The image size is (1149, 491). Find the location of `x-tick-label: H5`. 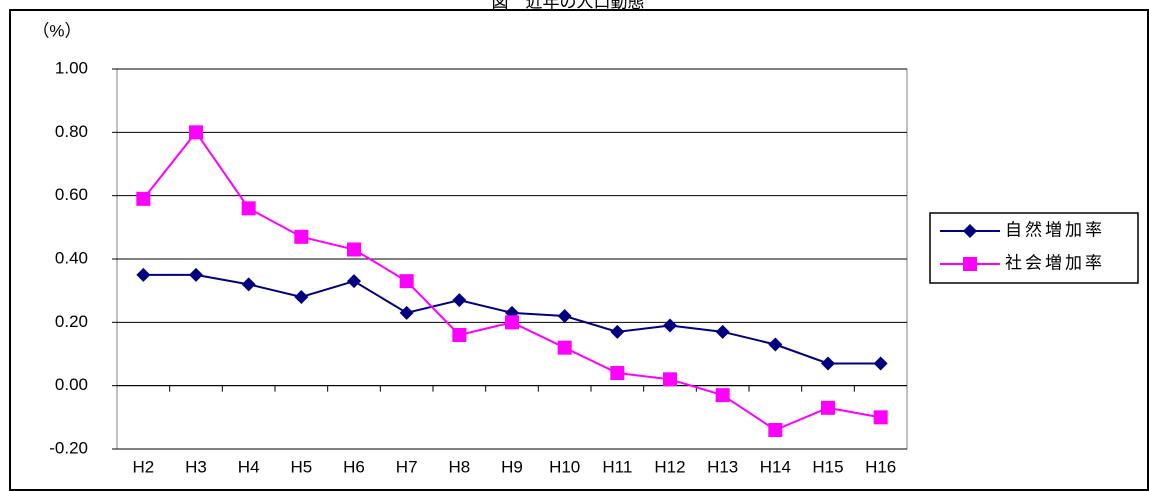

x-tick-label: H5 is located at coordinates (301, 466).